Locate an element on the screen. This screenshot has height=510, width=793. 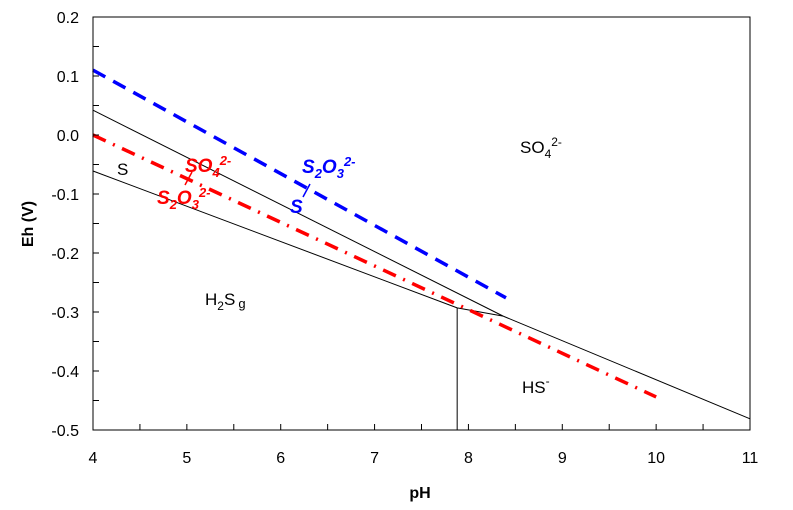
series-line-1-solid is located at coordinates (275, 239).